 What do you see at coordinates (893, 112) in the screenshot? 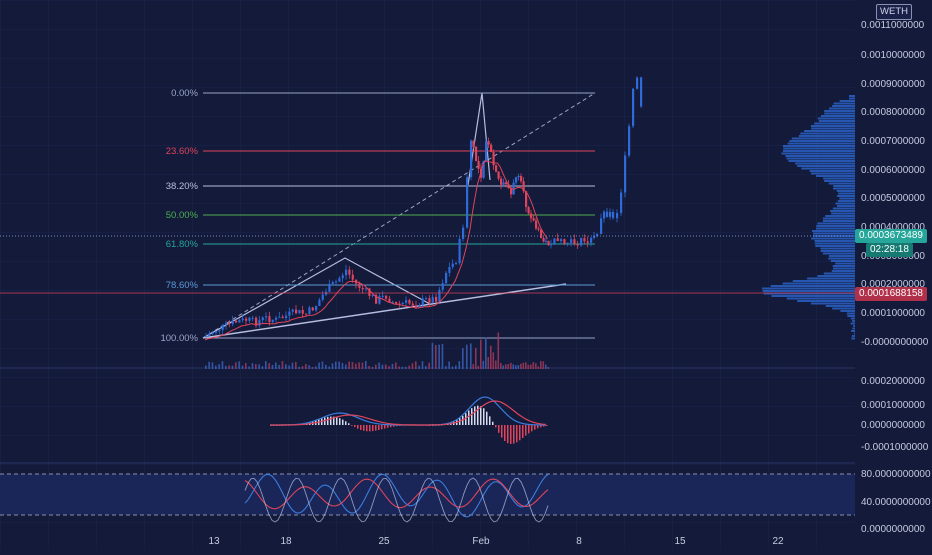
I see `price-tick-label: 0.0008000000` at bounding box center [893, 112].